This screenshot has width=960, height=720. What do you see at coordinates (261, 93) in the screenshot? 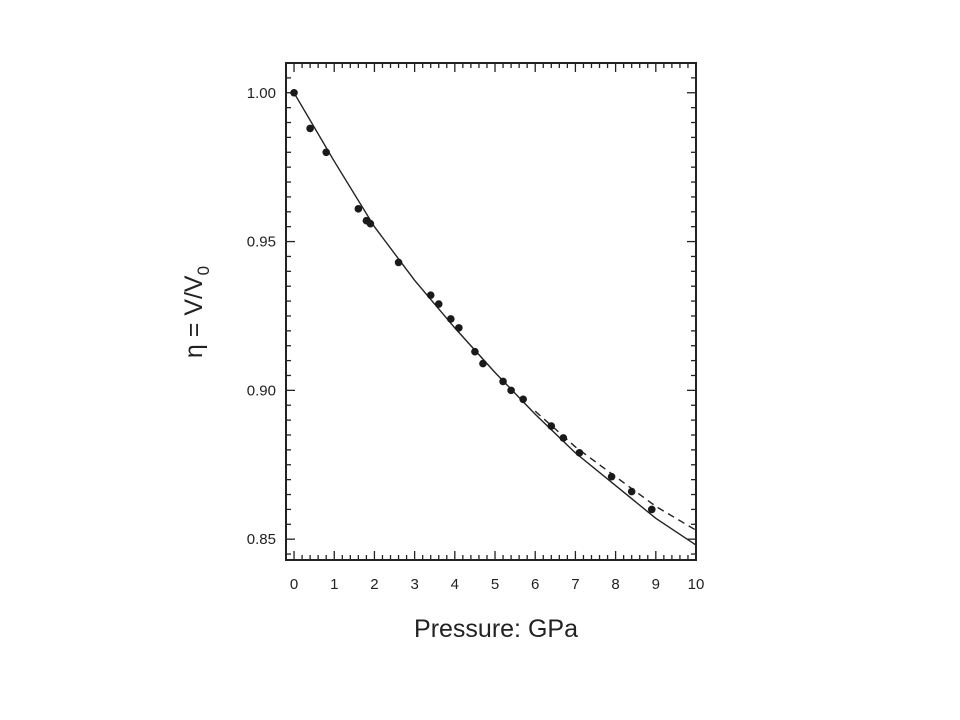
I see `y-tick-label: 1.00` at bounding box center [261, 93].